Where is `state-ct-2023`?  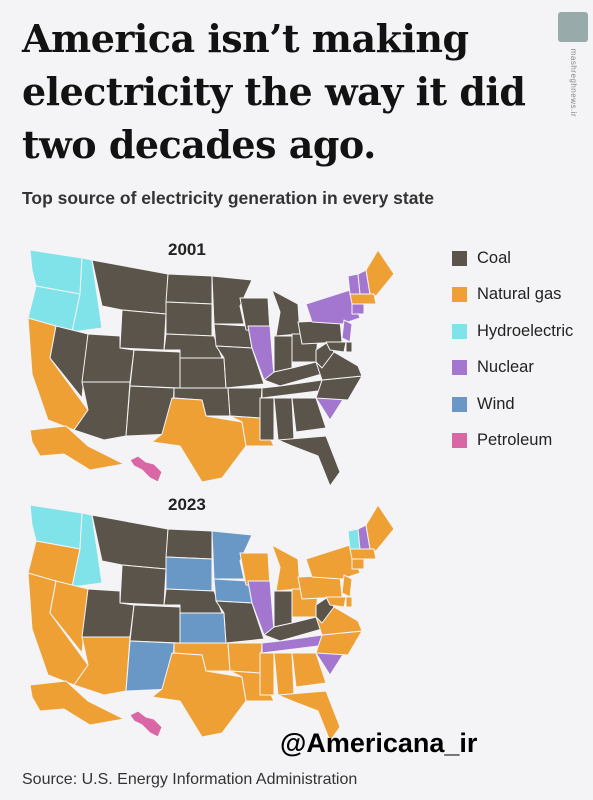
state-ct-2023 is located at coordinates (358, 564).